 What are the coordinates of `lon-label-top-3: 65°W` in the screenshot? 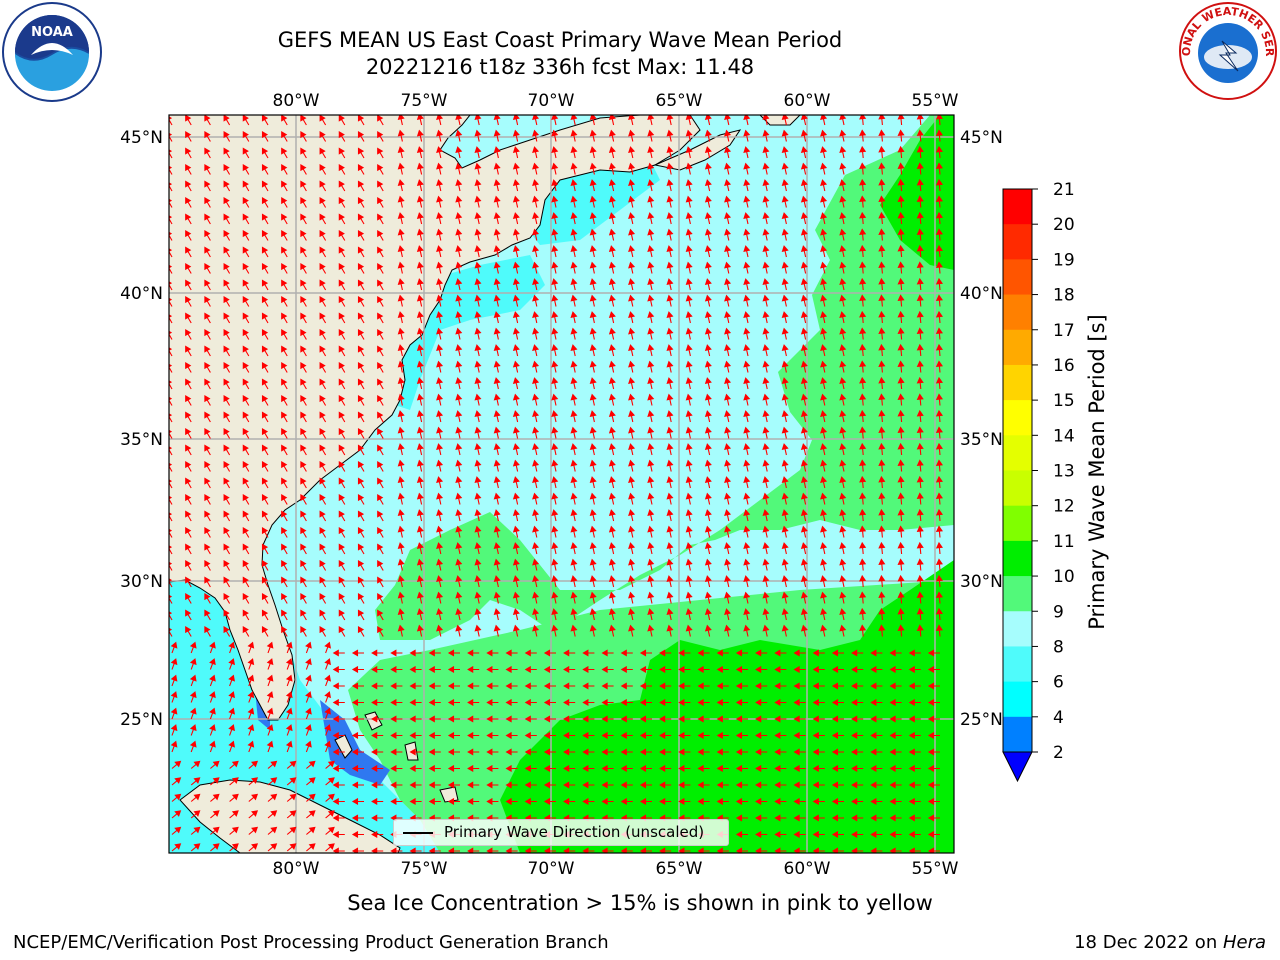 It's located at (679, 101).